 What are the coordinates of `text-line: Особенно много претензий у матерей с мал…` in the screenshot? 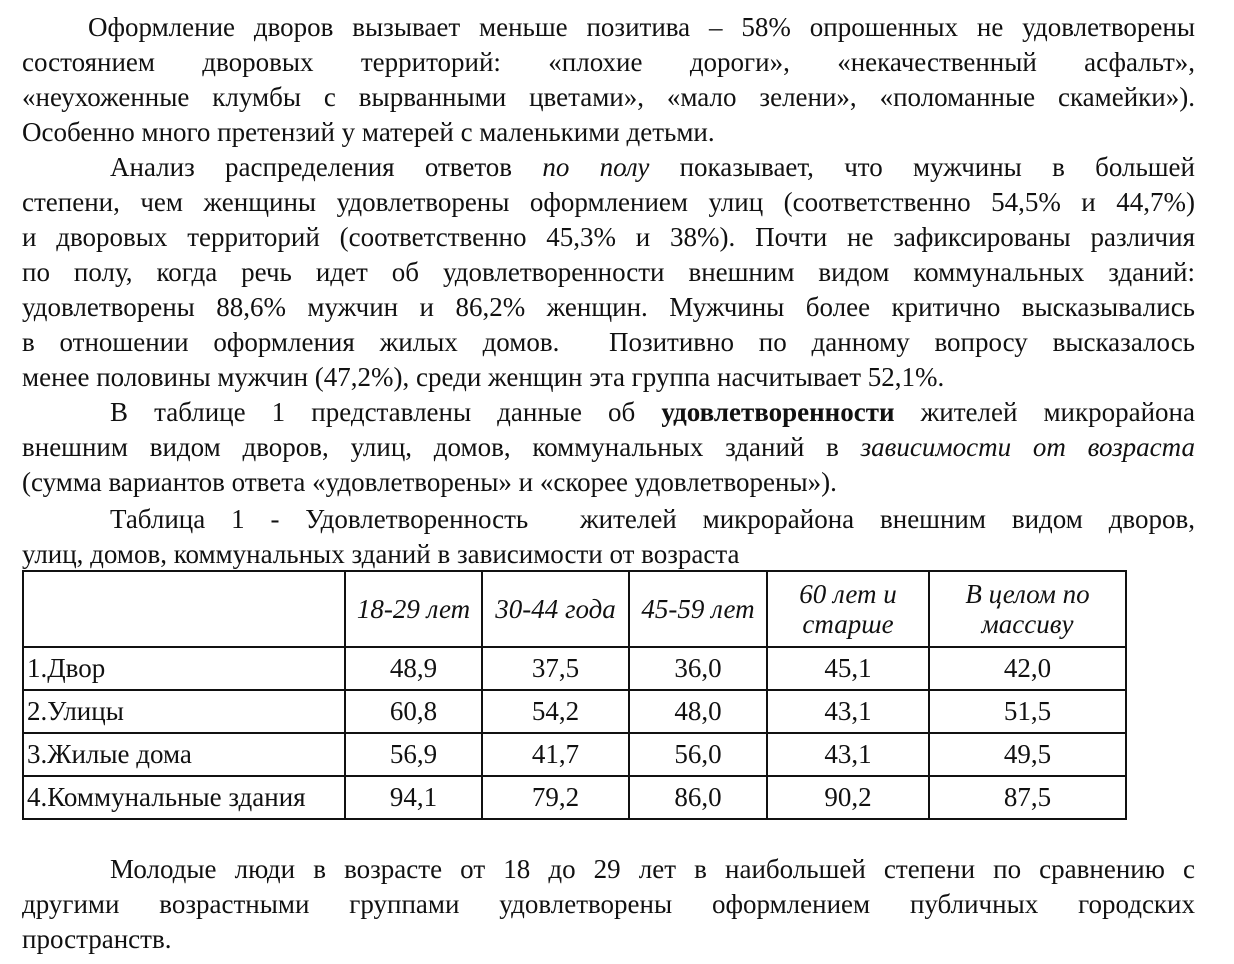 It's located at (608, 132).